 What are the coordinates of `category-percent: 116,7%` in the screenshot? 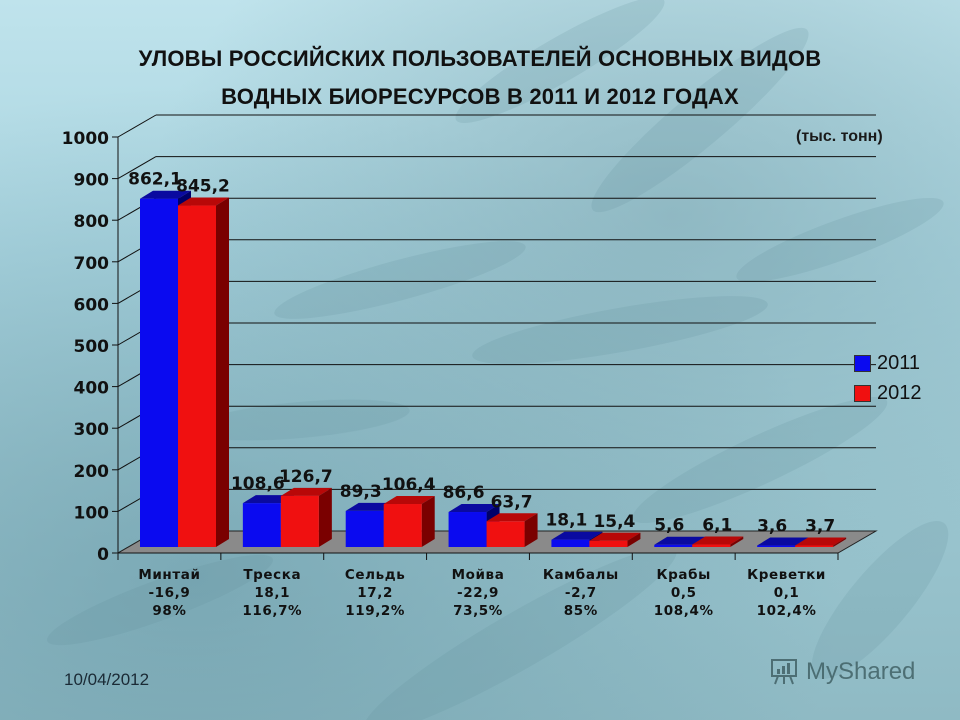 It's located at (272, 611).